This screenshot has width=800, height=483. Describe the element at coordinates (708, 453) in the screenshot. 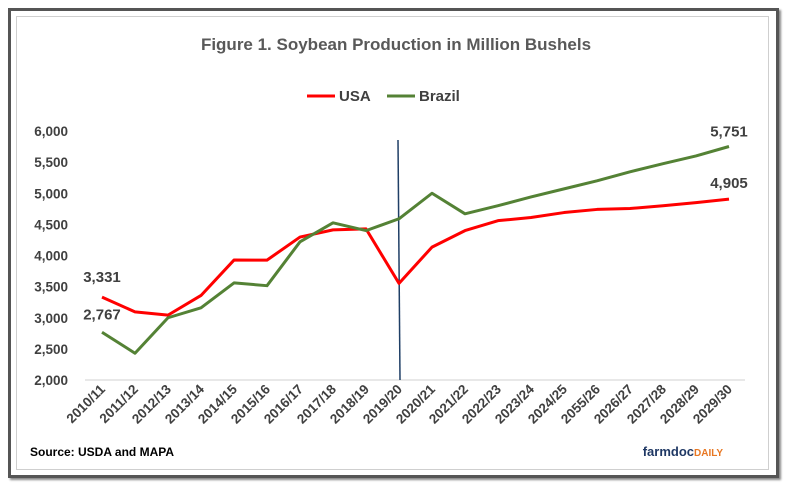

I see `logo-part2: DAILY` at that location.